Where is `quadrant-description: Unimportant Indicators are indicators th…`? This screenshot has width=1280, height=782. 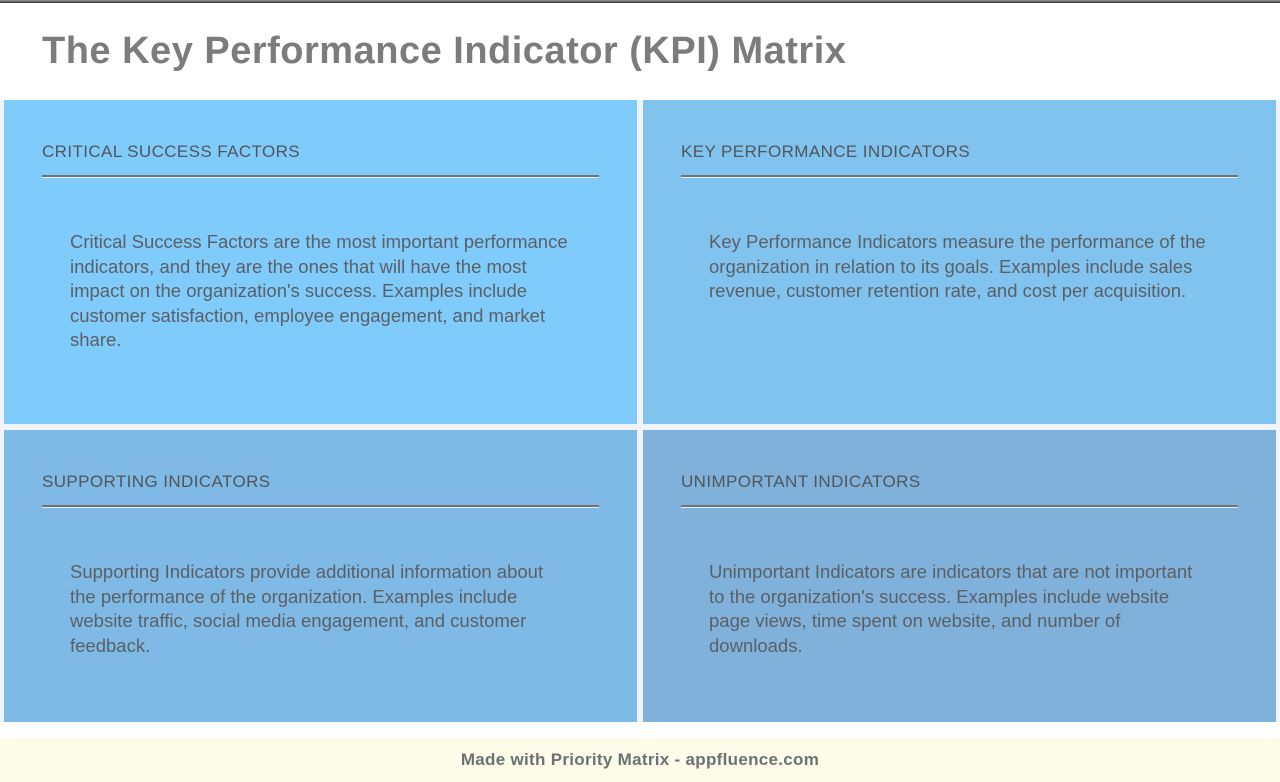 quadrant-description: Unimportant Indicators are indicators th… is located at coordinates (951, 608).